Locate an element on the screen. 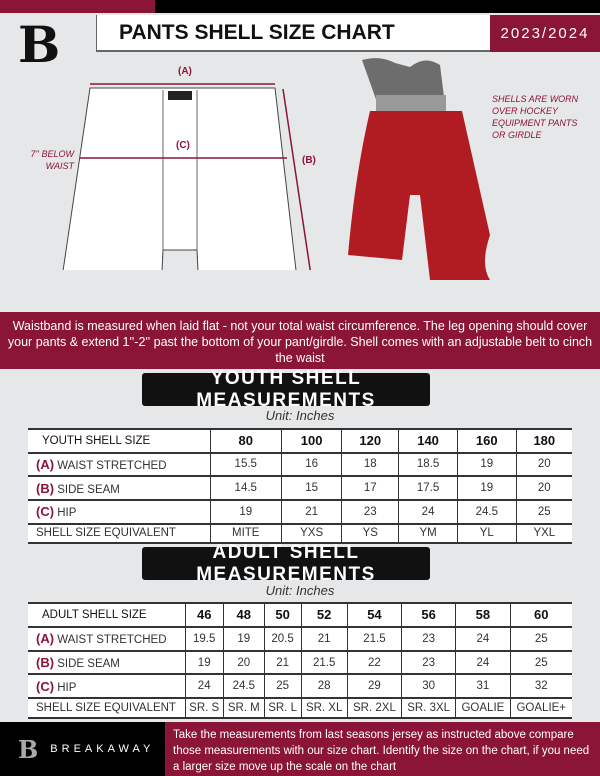  table-row: (B) SIDE SEAM 14.5 15 17 17.5 19 20 is located at coordinates (300, 488).